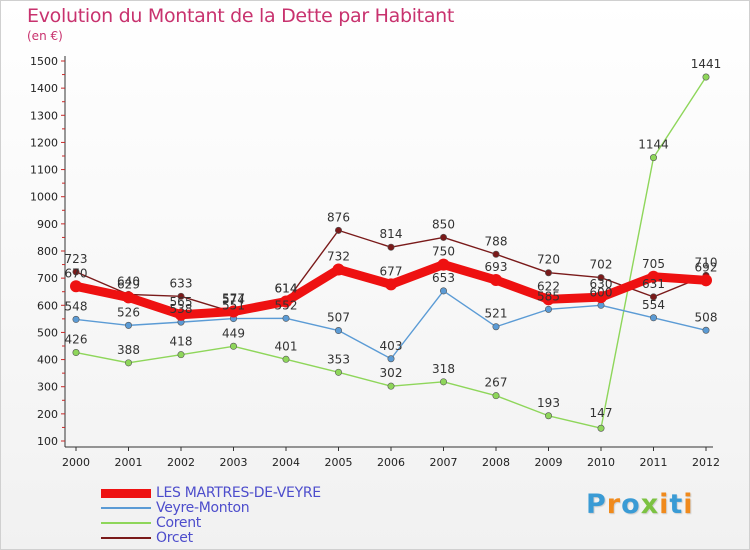  Describe the element at coordinates (601, 284) in the screenshot. I see `data-label: 630` at that location.